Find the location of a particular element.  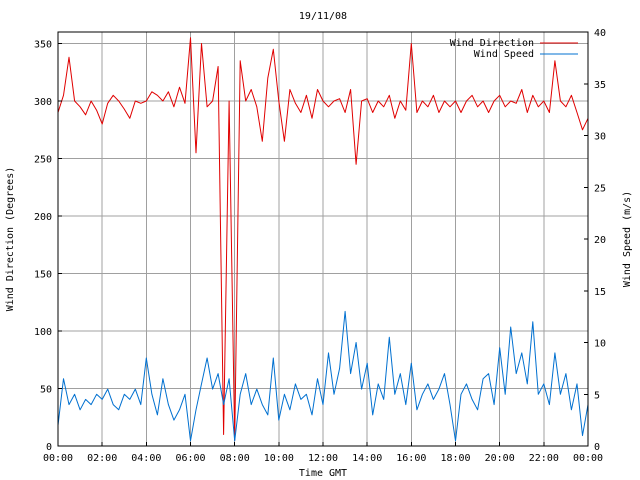

left-y-tick-label: 200 is located at coordinates (43, 217).